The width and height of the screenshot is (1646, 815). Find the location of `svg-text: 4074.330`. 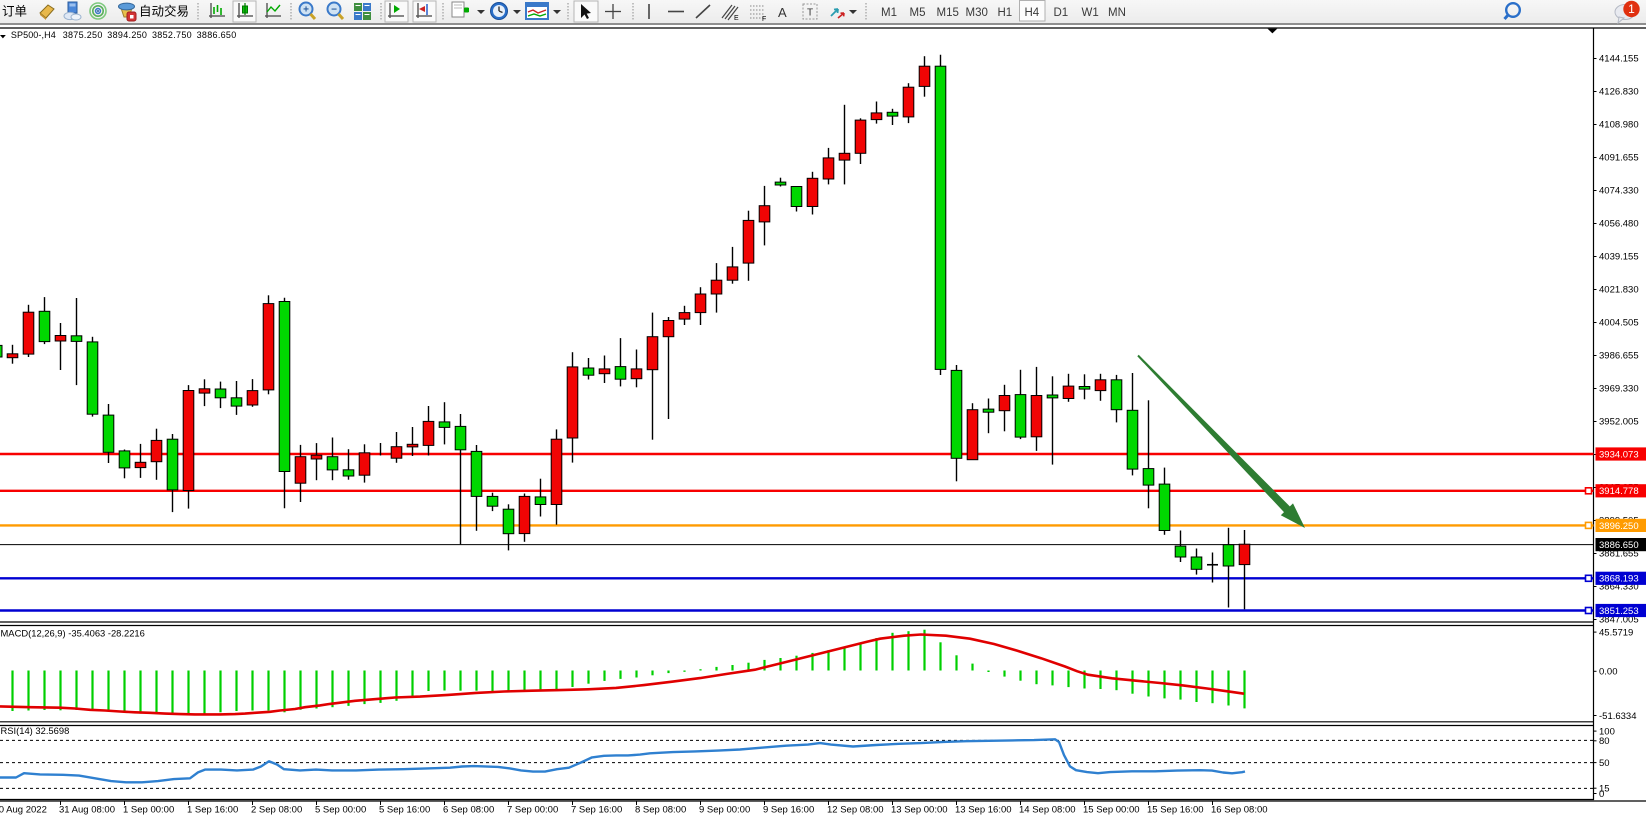

svg-text: 4074.330 is located at coordinates (1619, 191).